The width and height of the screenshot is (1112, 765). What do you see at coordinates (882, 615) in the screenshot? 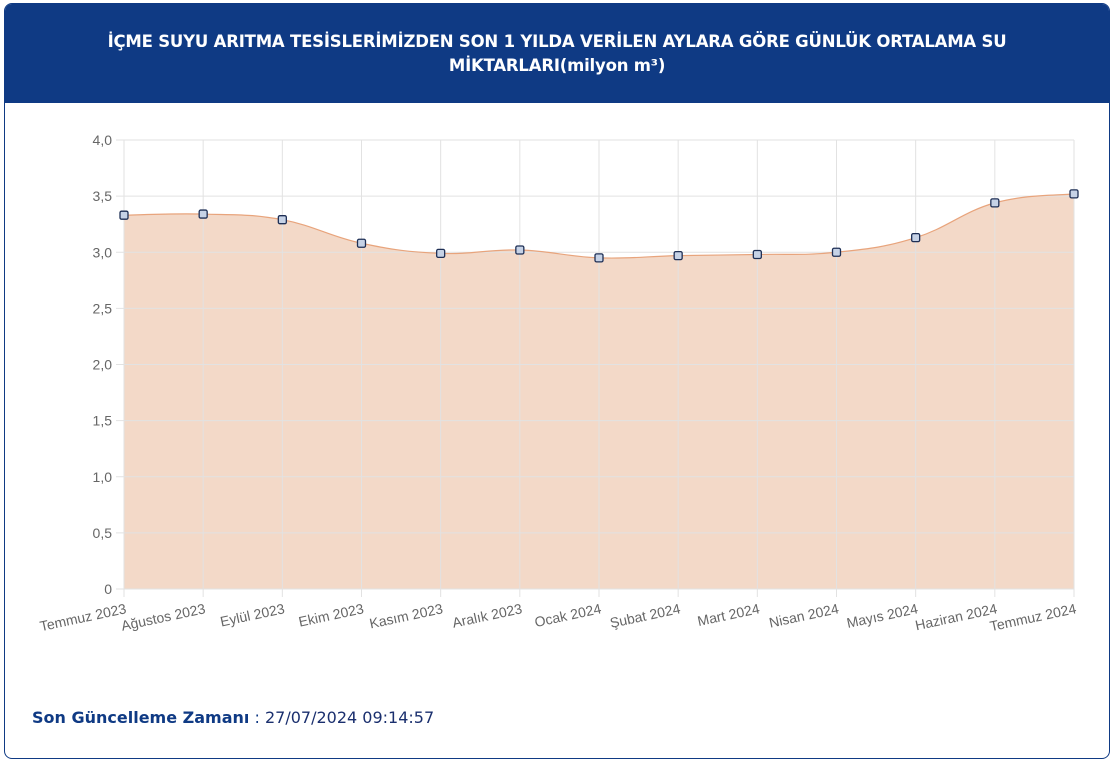
I see `x-tick-label: Mayıs 2024` at bounding box center [882, 615].